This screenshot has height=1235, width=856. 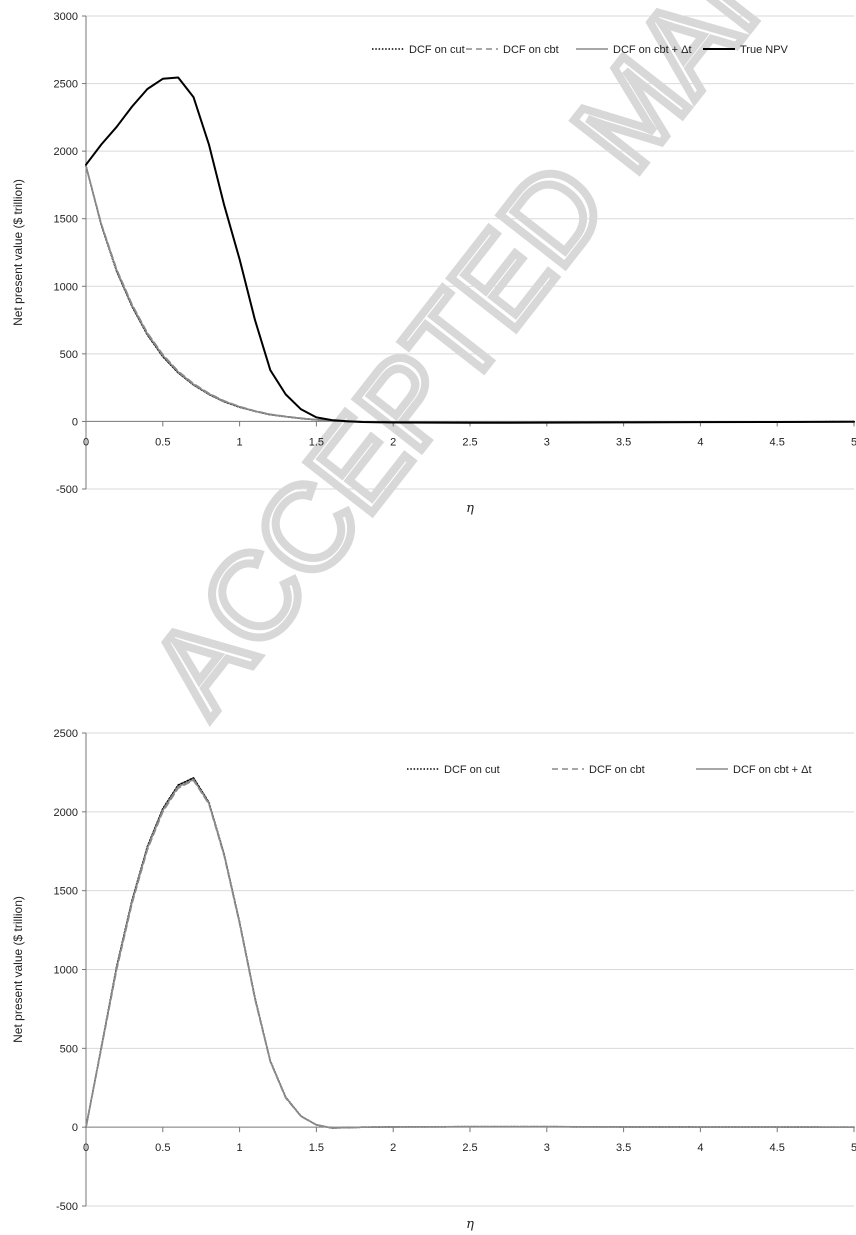 I want to click on legend-label-3: True NPV, so click(x=764, y=50).